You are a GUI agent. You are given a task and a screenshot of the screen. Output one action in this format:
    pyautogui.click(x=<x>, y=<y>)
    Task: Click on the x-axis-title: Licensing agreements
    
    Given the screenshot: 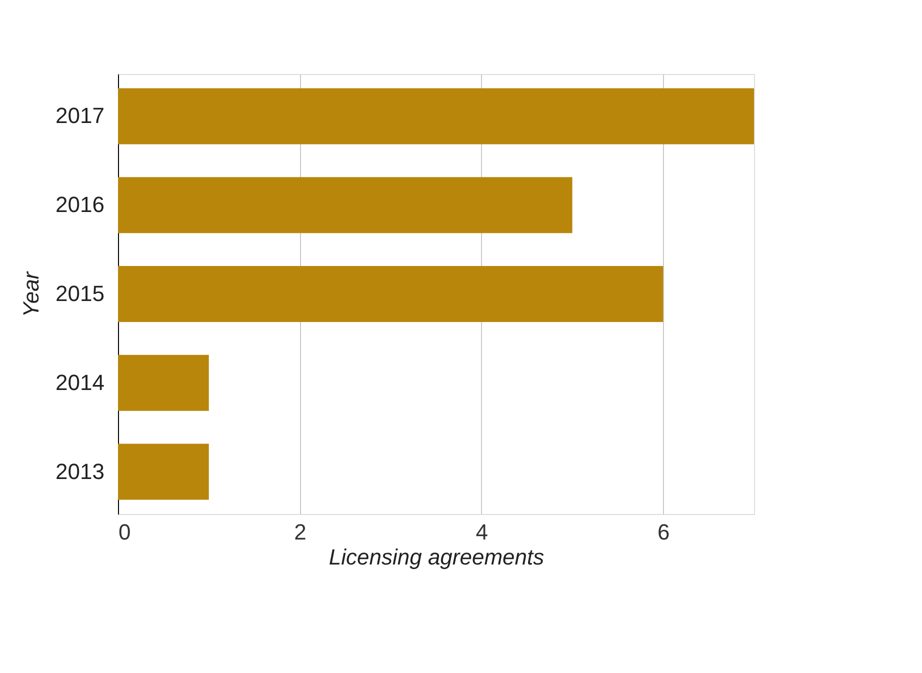 What is the action you would take?
    pyautogui.click(x=436, y=557)
    